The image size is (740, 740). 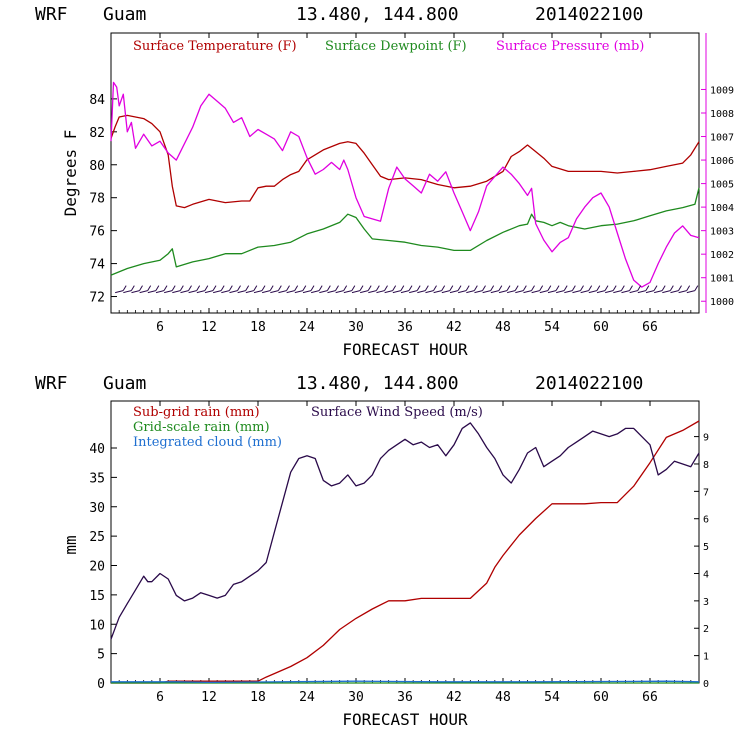 I want to click on y2-tick-label: 3, so click(x=706, y=602).